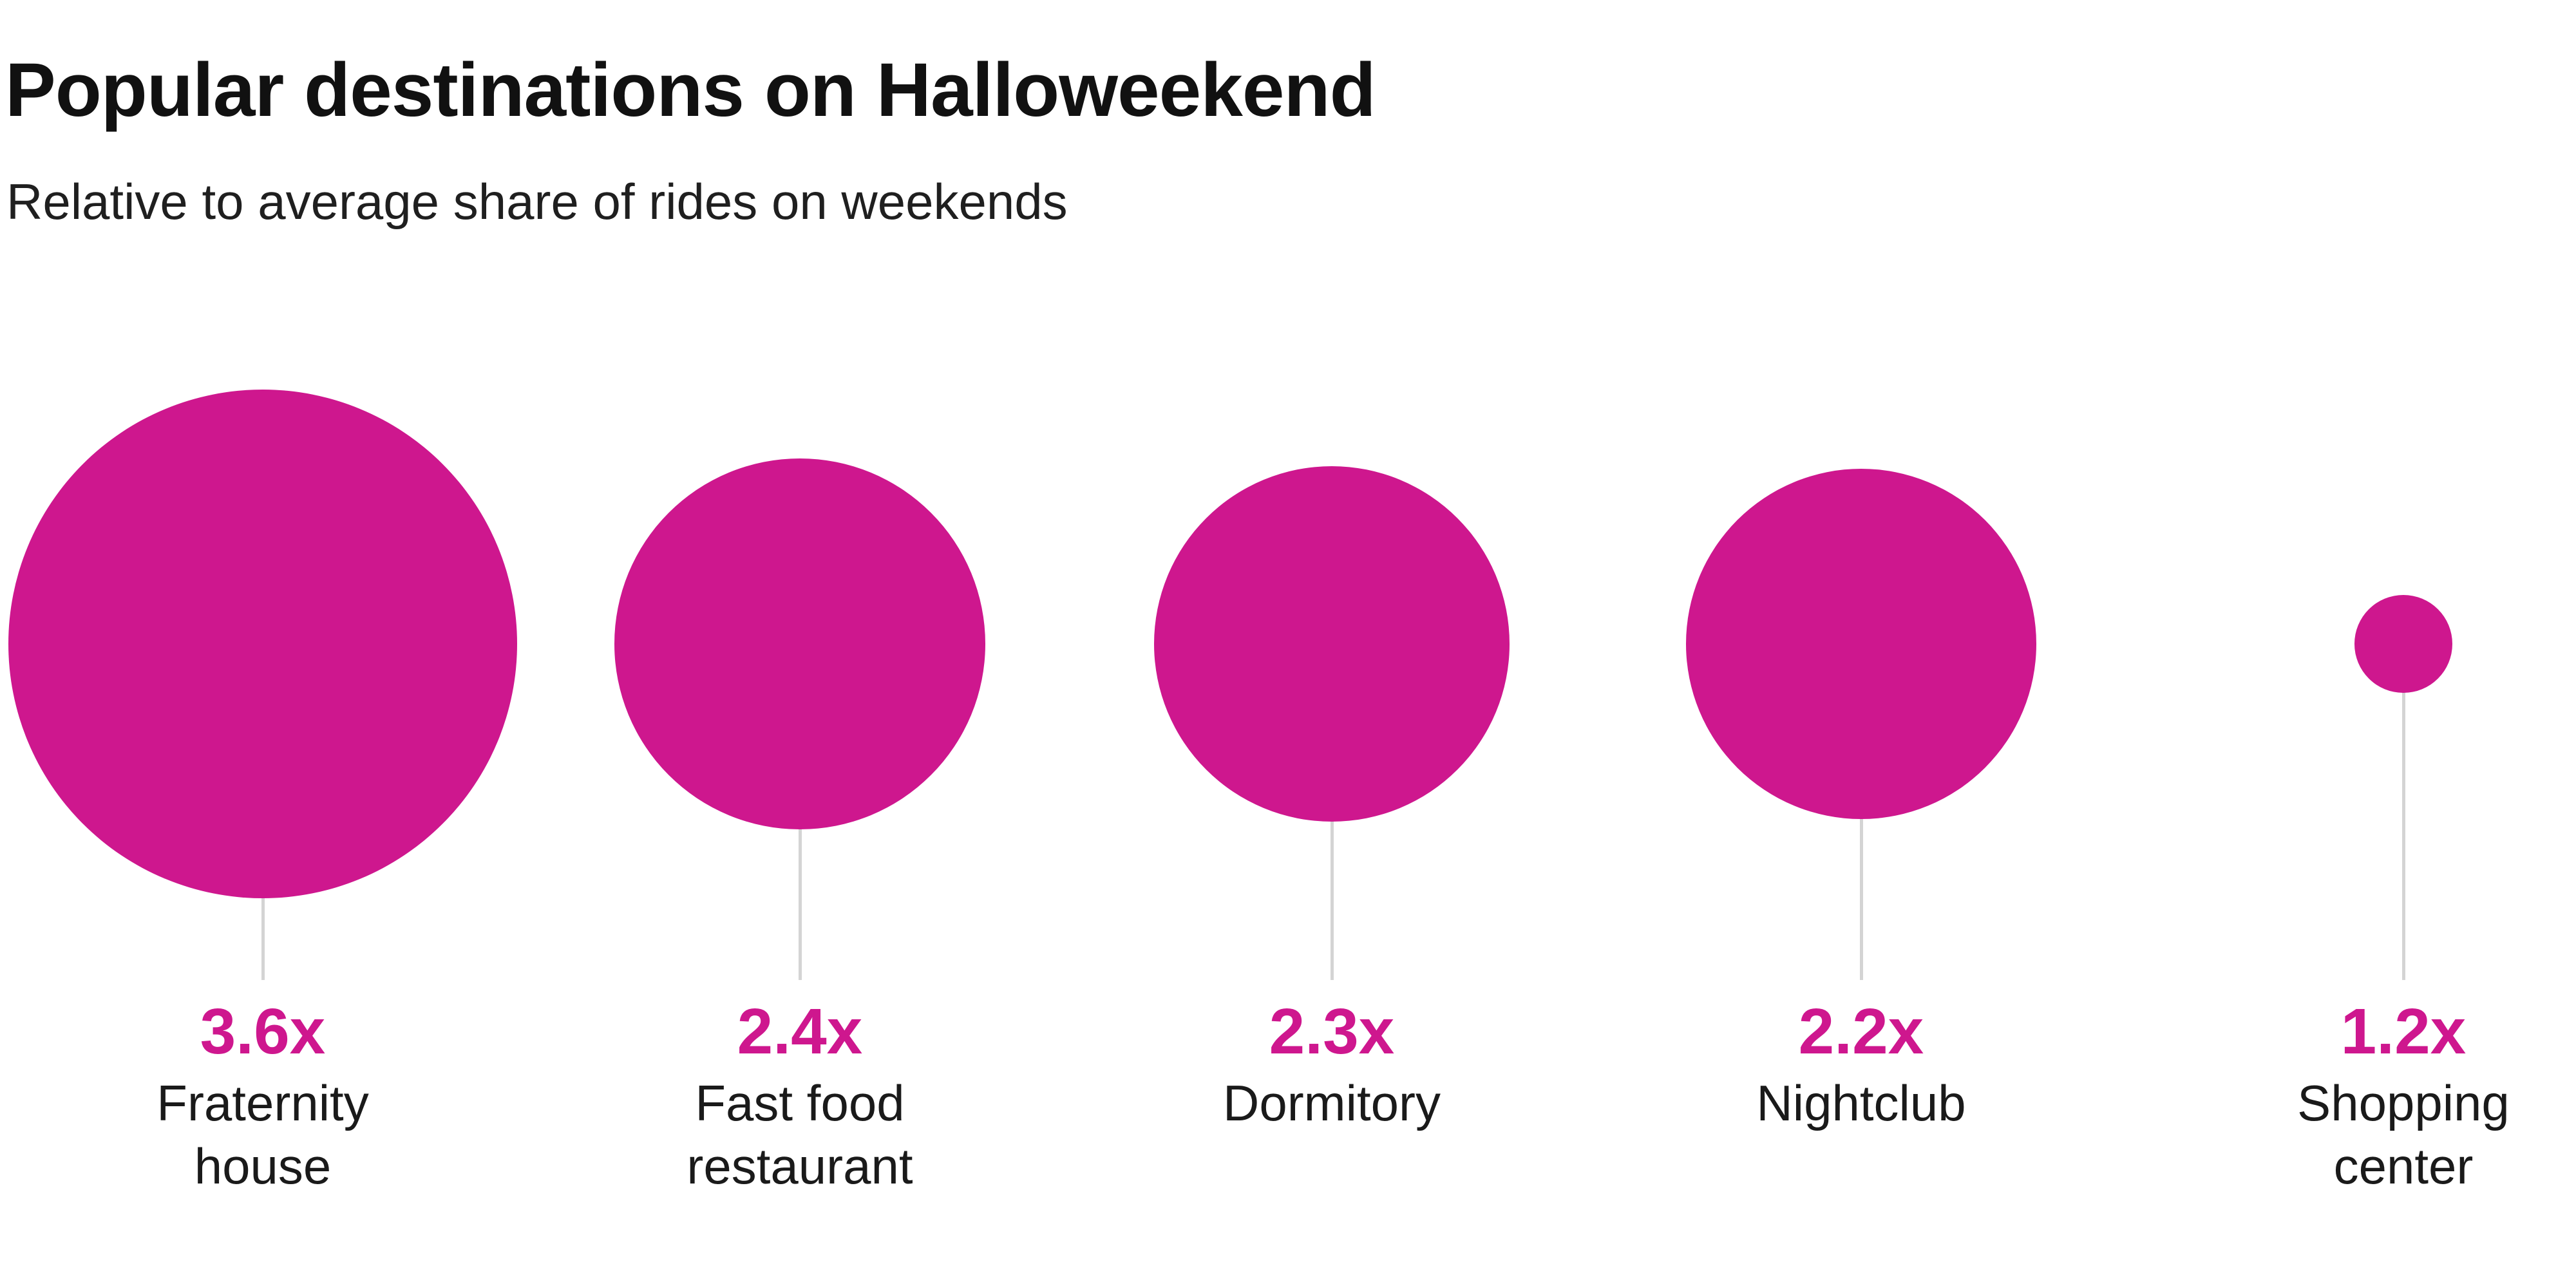 The height and width of the screenshot is (1273, 2576). What do you see at coordinates (263, 1166) in the screenshot?
I see `bubble-category-label-line: house` at bounding box center [263, 1166].